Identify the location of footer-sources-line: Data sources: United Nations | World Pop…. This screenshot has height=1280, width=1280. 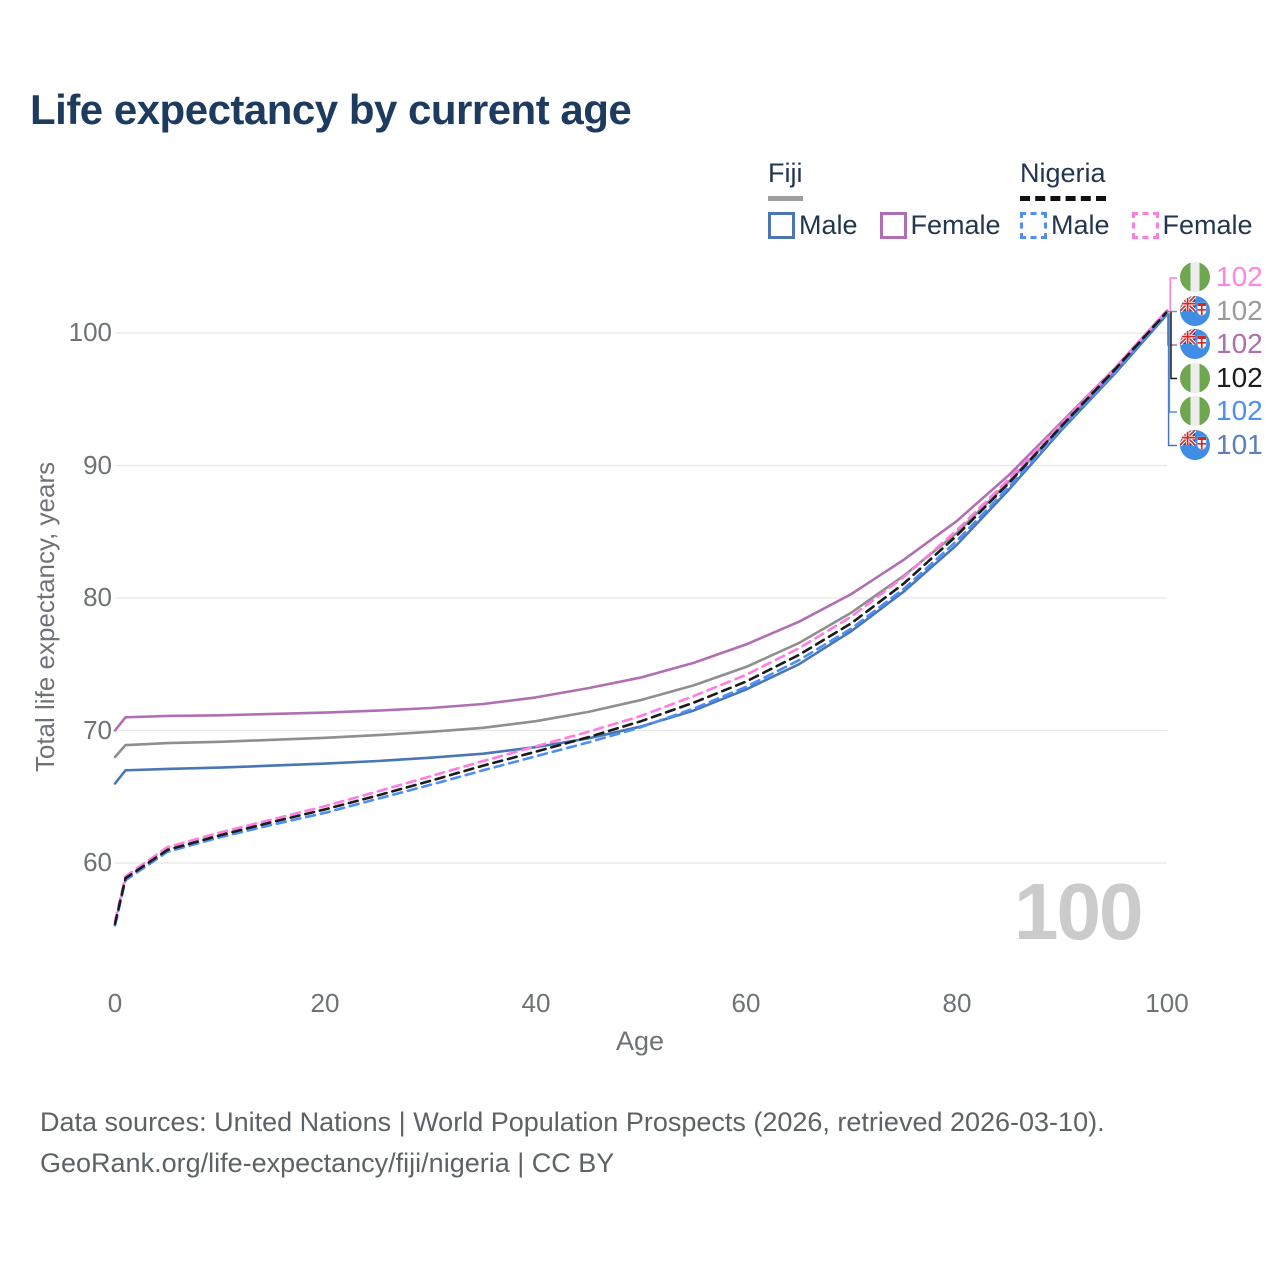
(572, 1122).